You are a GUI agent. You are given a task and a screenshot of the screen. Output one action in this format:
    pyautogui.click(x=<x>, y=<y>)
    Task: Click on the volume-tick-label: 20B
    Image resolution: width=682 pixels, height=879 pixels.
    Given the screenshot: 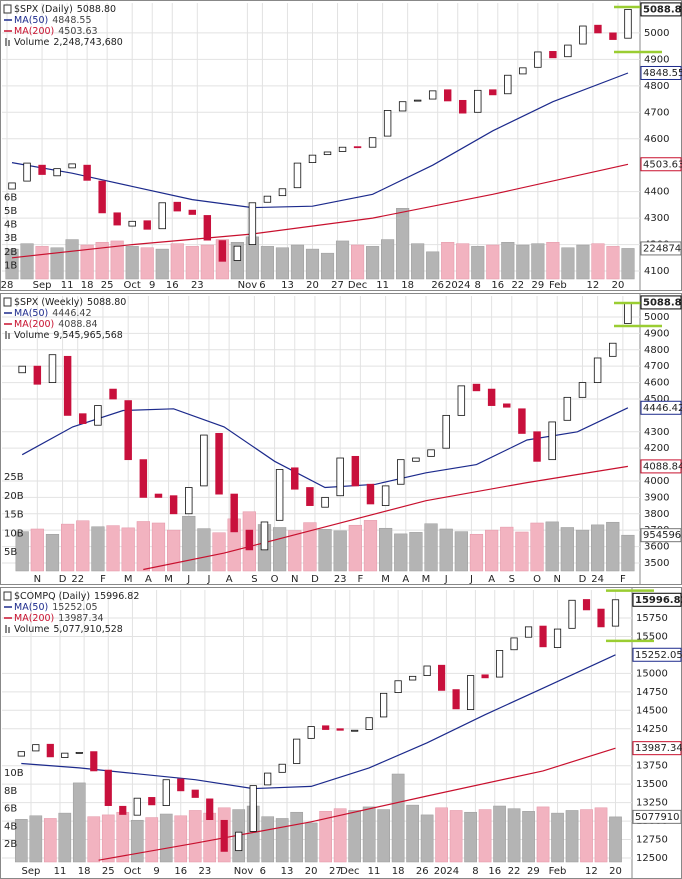 What is the action you would take?
    pyautogui.click(x=14, y=496)
    